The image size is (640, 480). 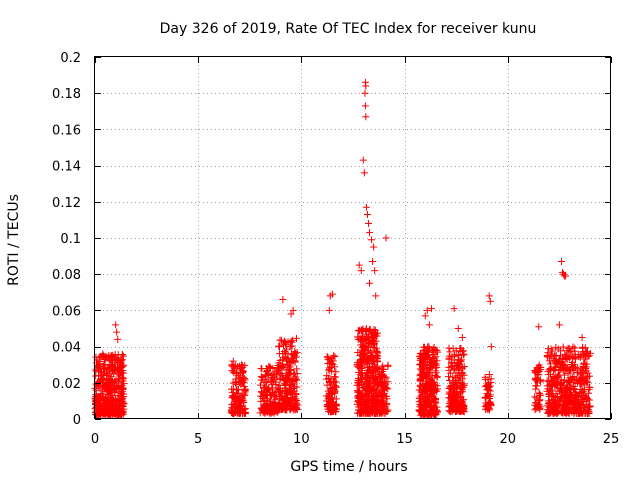 What do you see at coordinates (66, 130) in the screenshot?
I see `y-tick-label: 0.16` at bounding box center [66, 130].